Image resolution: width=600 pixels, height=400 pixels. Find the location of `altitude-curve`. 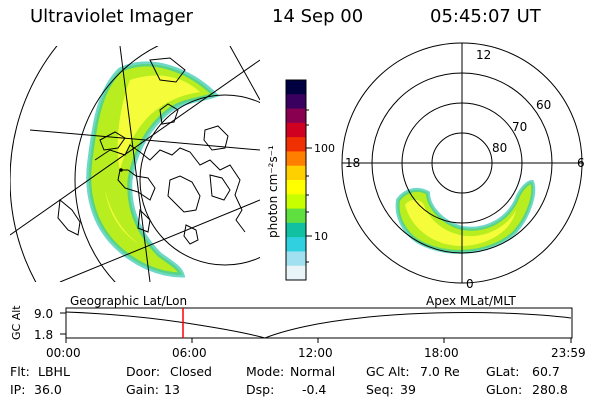

altitude-curve is located at coordinates (318, 325).